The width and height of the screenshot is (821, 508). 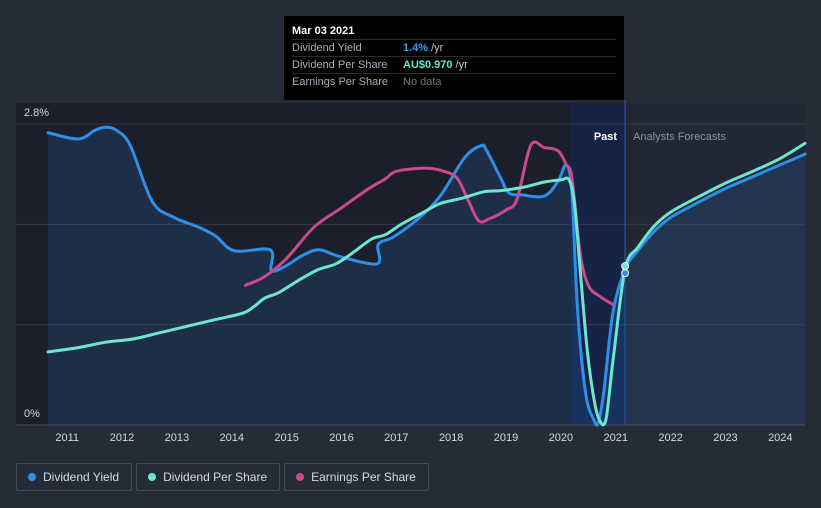 What do you see at coordinates (396, 438) in the screenshot?
I see `x-tick-label: 2017` at bounding box center [396, 438].